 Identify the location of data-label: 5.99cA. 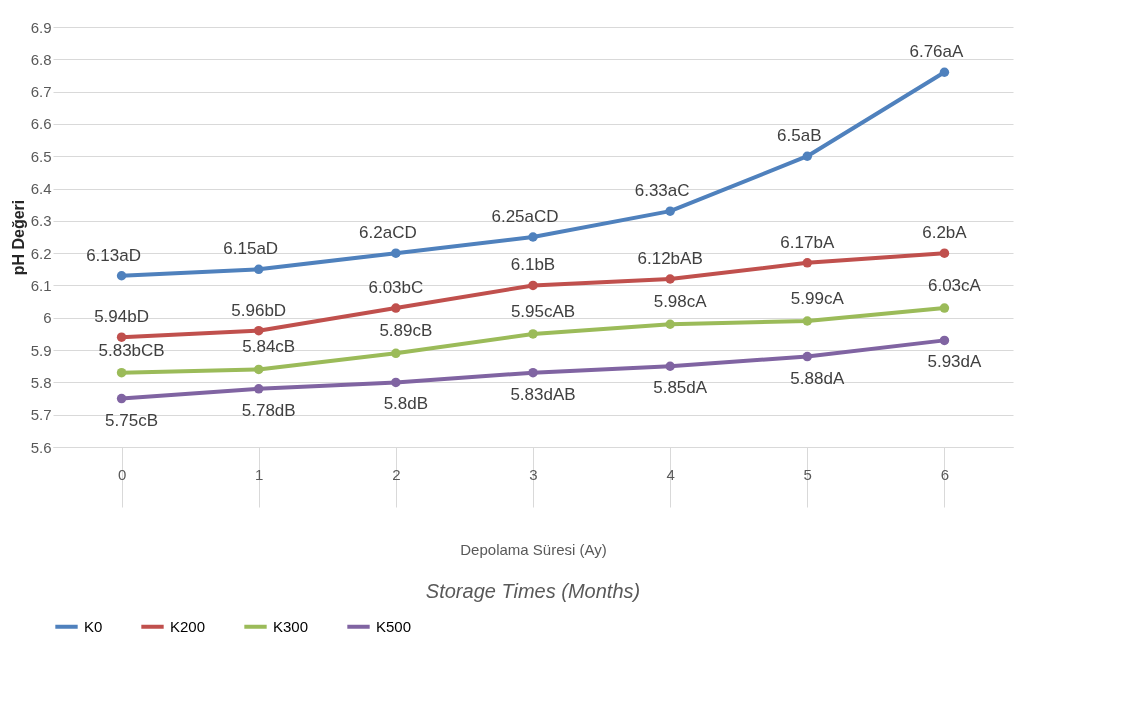
(817, 298).